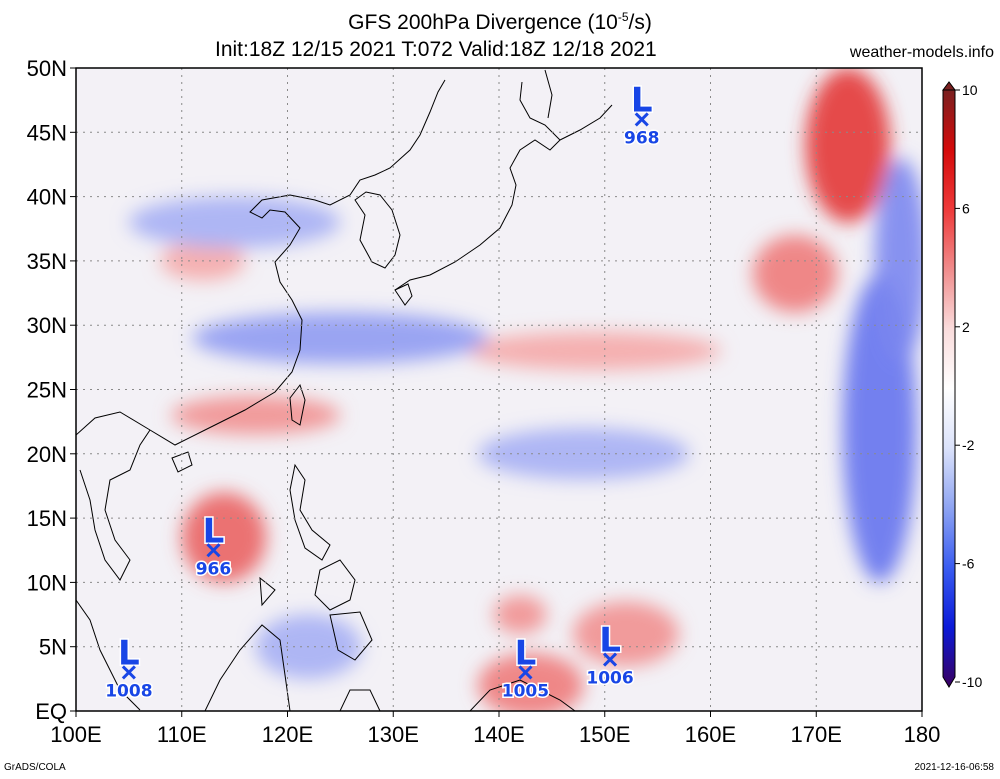 The image size is (1000, 779). What do you see at coordinates (623, 17) in the screenshot?
I see `title-exponent: -5` at bounding box center [623, 17].